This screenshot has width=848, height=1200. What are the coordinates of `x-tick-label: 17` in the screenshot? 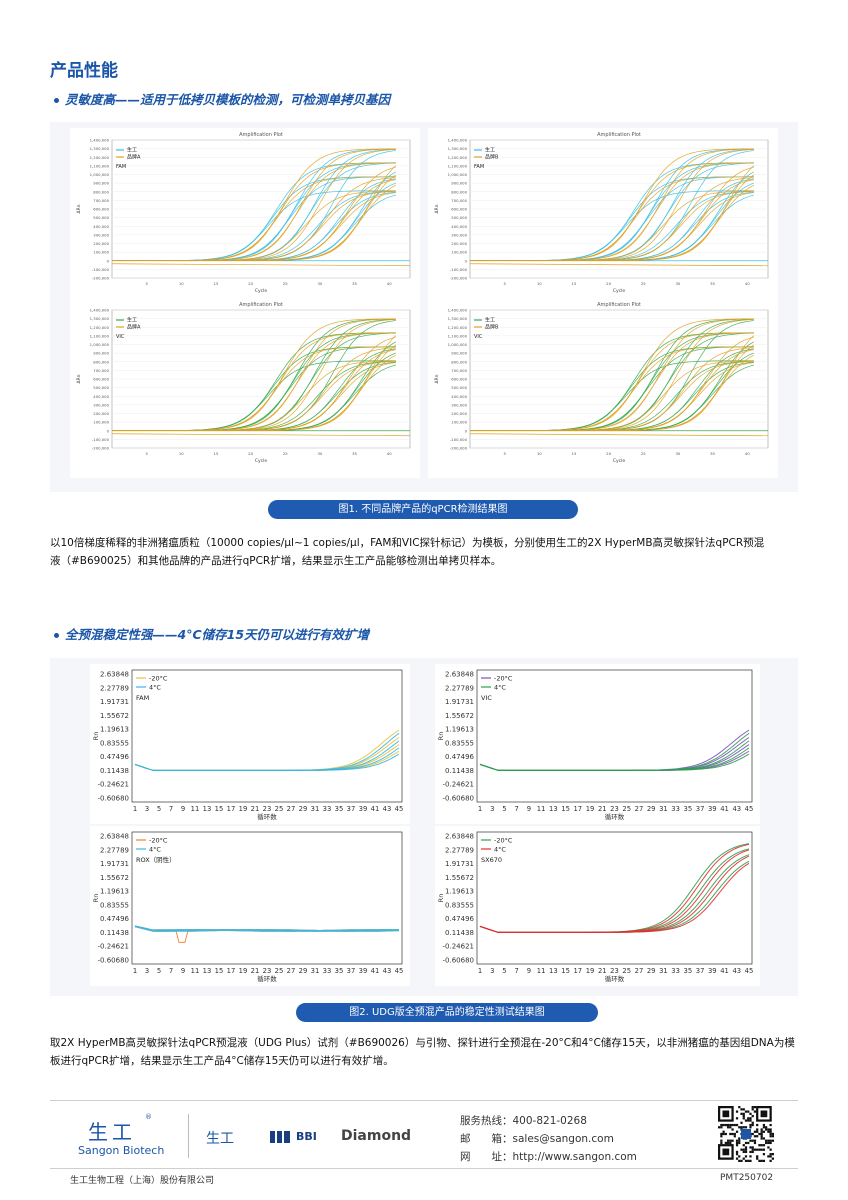 It's located at (231, 809).